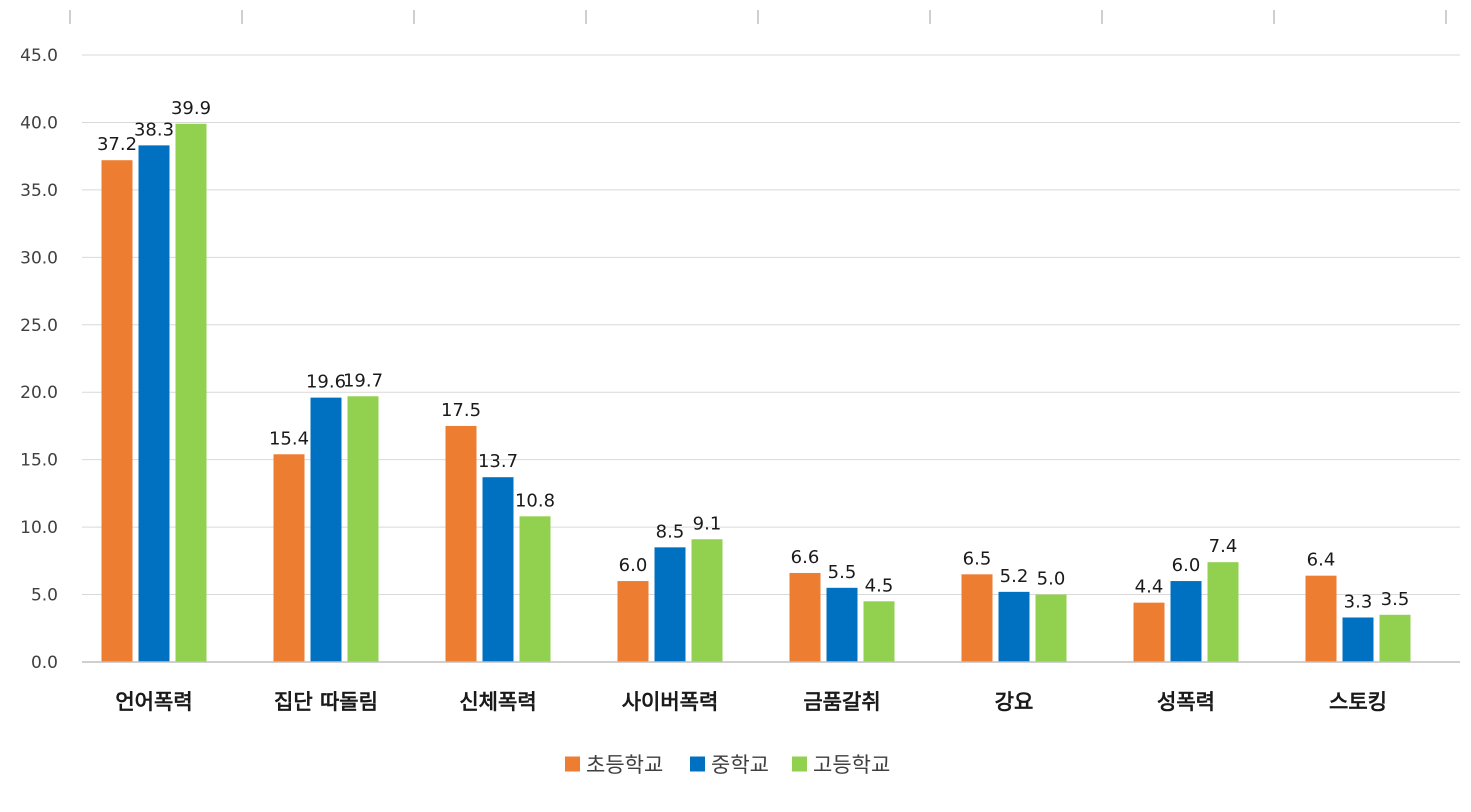 The width and height of the screenshot is (1471, 812). What do you see at coordinates (851, 765) in the screenshot?
I see `legend-label: 고등학교` at bounding box center [851, 765].